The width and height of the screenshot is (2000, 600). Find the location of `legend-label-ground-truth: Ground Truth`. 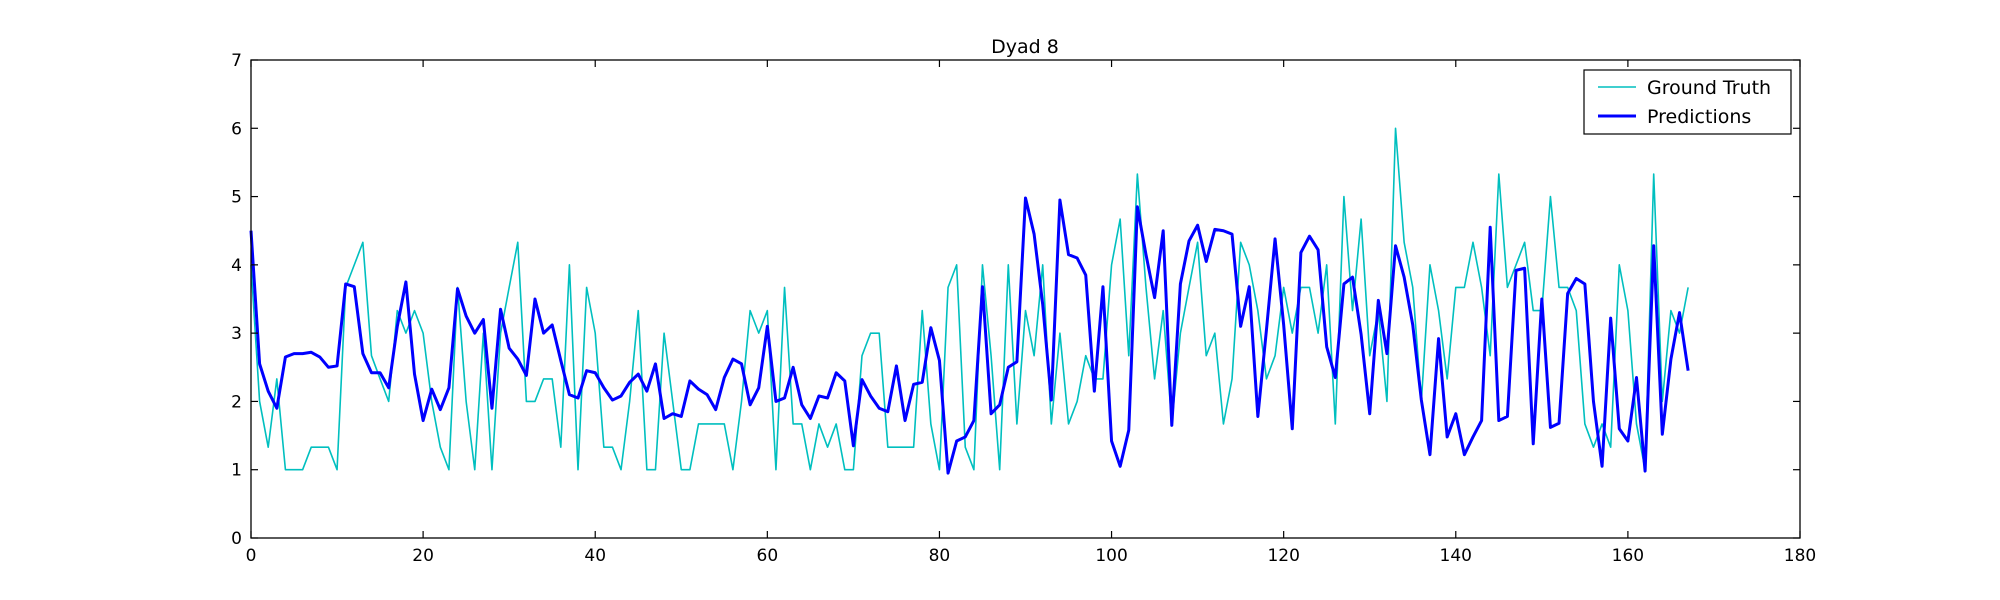

legend-label-ground-truth: Ground Truth is located at coordinates (1709, 88).